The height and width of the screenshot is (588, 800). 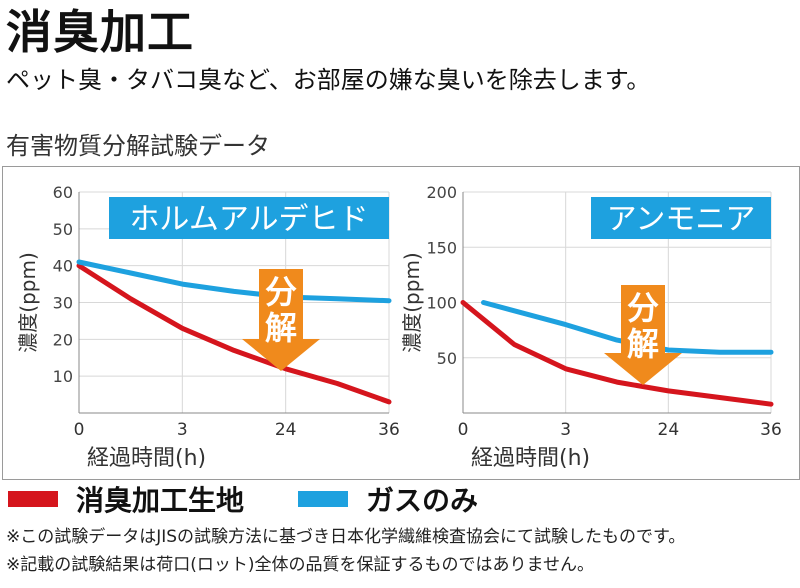 I want to click on y-tick-label-1-0: 50, so click(x=447, y=358).